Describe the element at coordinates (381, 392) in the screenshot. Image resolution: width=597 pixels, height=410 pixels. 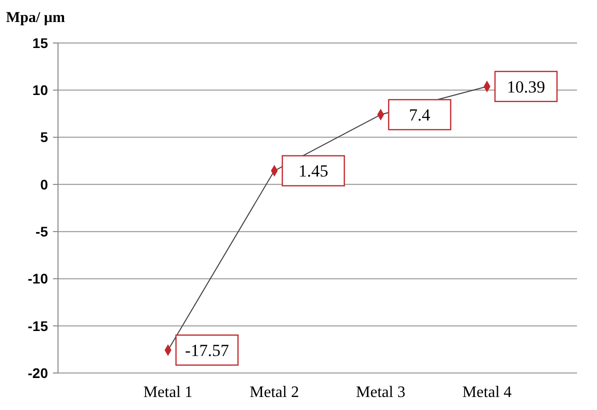
I see `x-tick-label: Metal 3` at that location.